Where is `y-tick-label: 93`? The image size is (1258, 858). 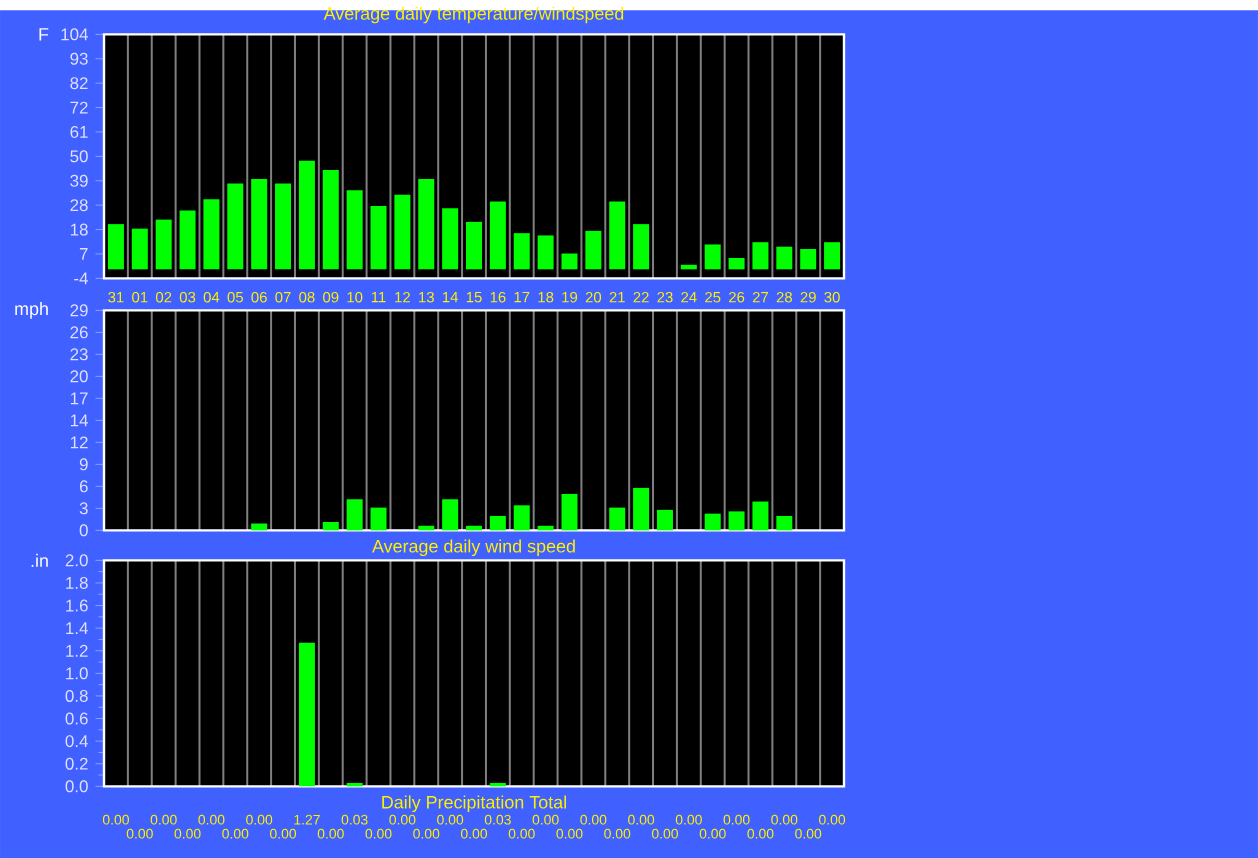
y-tick-label: 93 is located at coordinates (79, 58).